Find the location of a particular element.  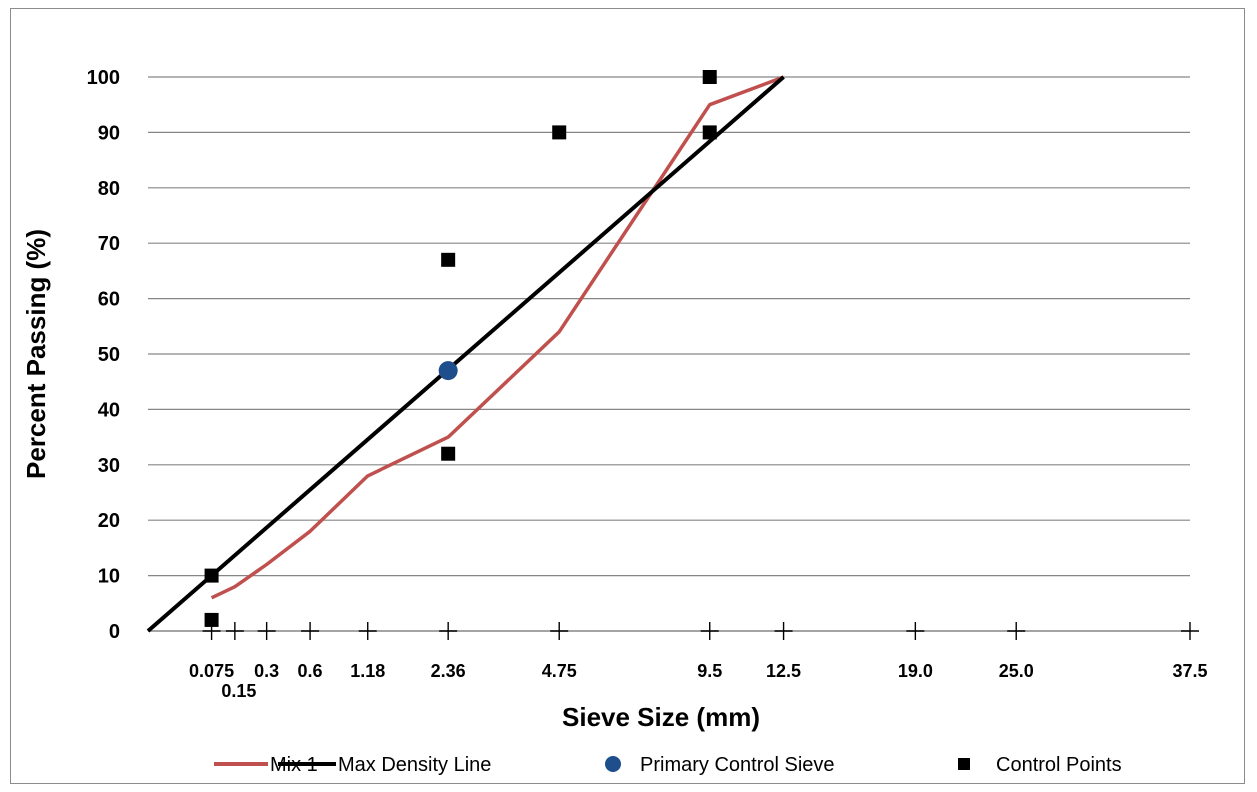

y-tick-label: 60 is located at coordinates (109, 300).